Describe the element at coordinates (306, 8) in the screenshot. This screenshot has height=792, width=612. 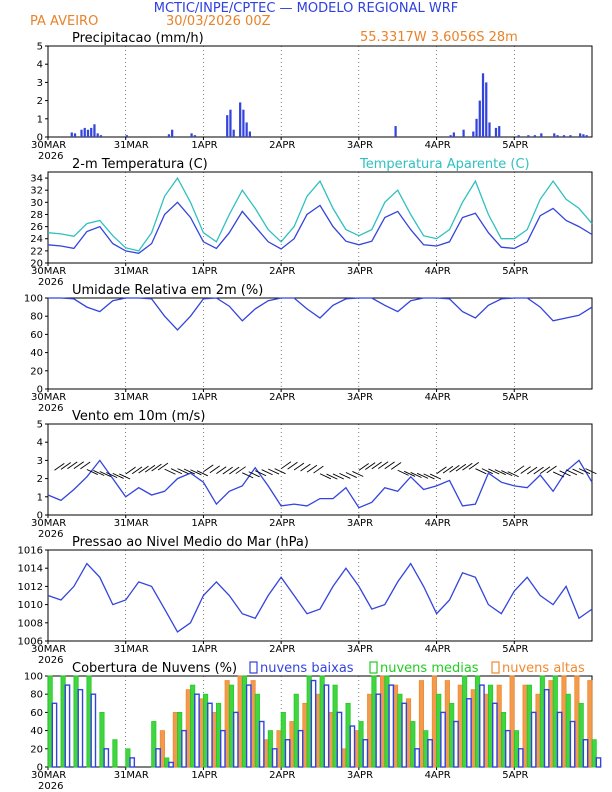
I see `header-title: MCTIC/INPE/CPTEC — MODELO REGIONAL WRF` at that location.